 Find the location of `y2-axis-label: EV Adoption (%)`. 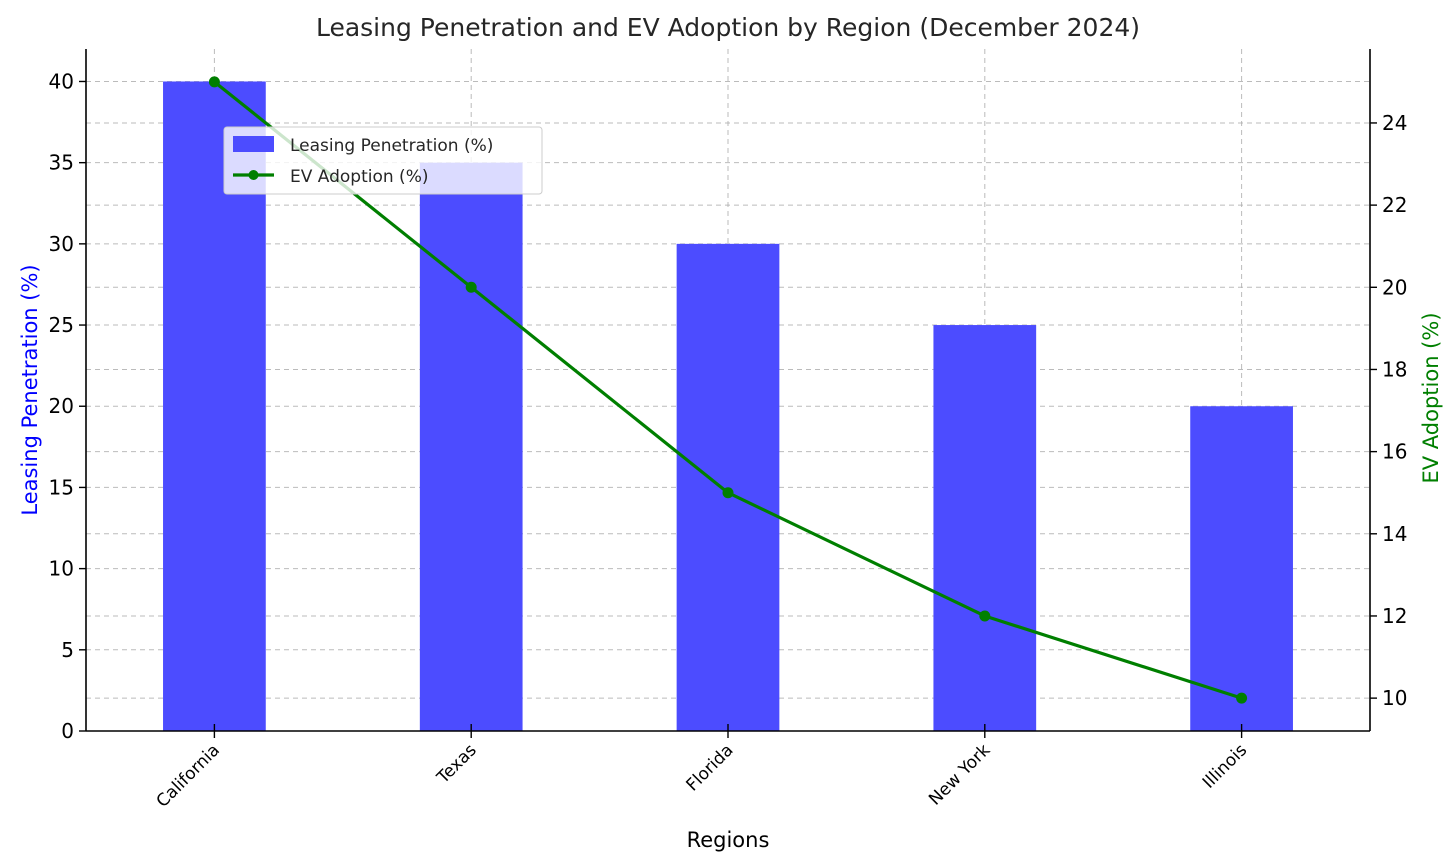

y2-axis-label: EV Adoption (%) is located at coordinates (1431, 397).